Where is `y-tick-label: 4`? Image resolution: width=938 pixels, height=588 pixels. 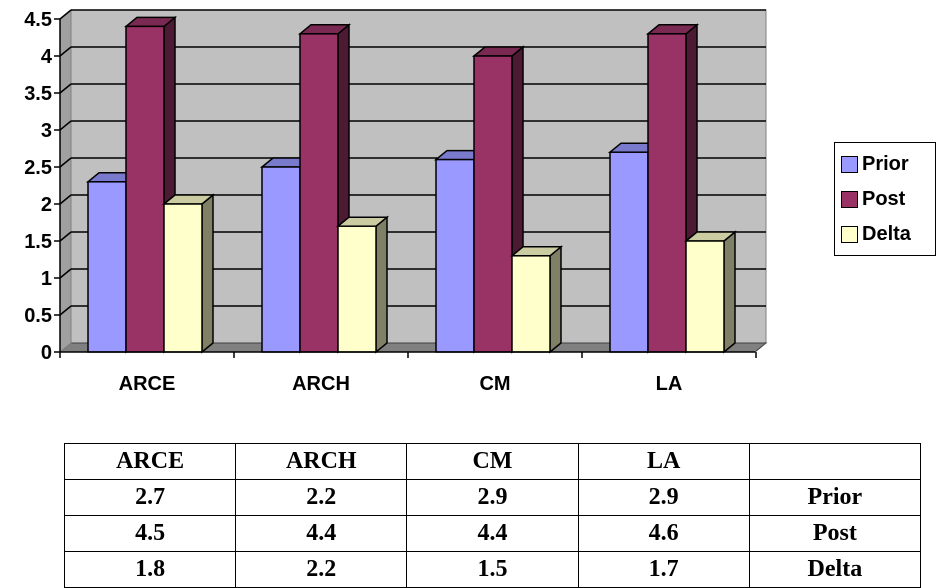
y-tick-label: 4 is located at coordinates (47, 57).